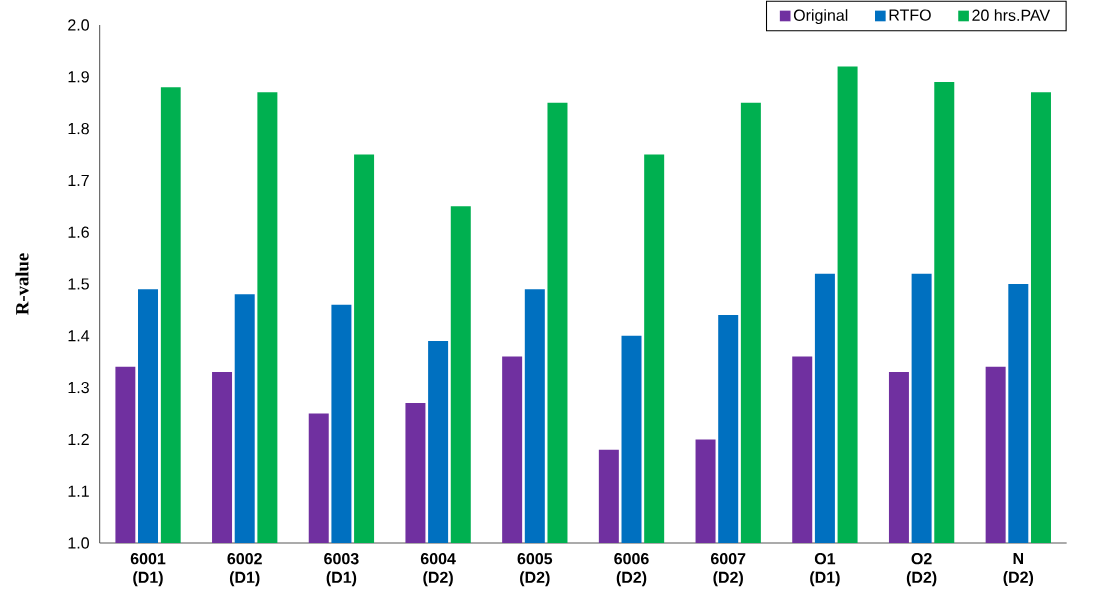 Image resolution: width=1119 pixels, height=616 pixels. What do you see at coordinates (820, 17) in the screenshot?
I see `legend-label: Original` at bounding box center [820, 17].